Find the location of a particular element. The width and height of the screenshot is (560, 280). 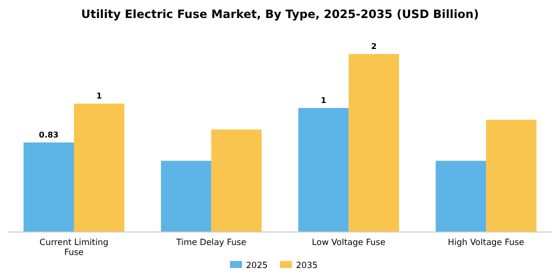

legend-label: 2035 is located at coordinates (307, 266).